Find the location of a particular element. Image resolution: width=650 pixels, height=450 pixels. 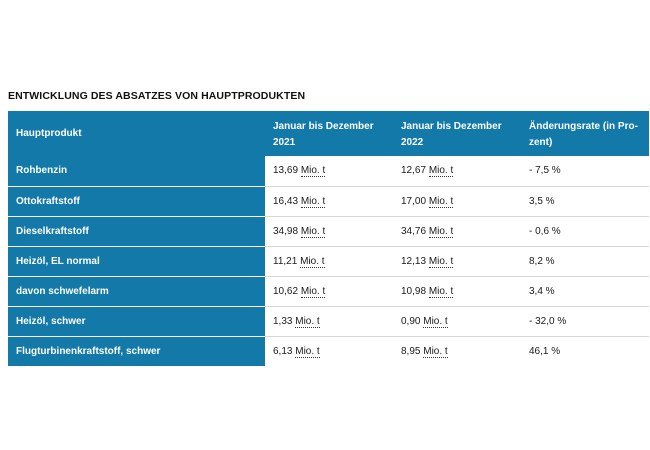

change-rate: 3,5 % is located at coordinates (585, 201).